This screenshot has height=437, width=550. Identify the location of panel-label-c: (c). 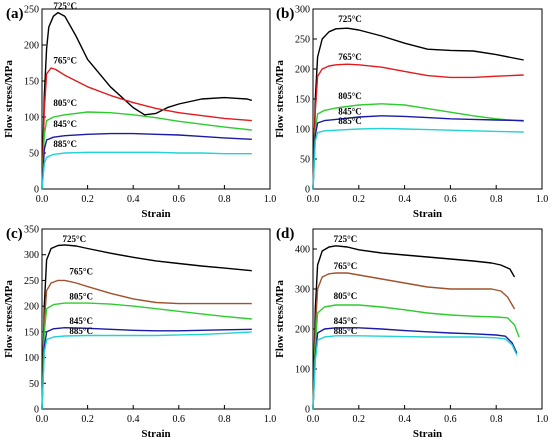
(14, 234).